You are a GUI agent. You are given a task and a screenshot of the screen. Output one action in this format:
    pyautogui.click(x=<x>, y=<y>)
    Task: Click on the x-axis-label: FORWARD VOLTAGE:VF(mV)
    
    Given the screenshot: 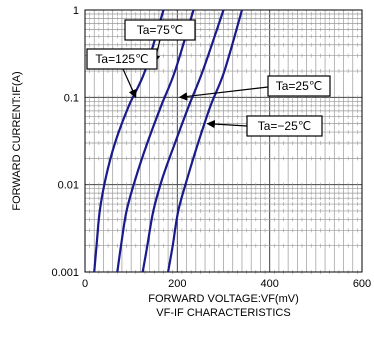 What is the action you would take?
    pyautogui.click(x=223, y=299)
    